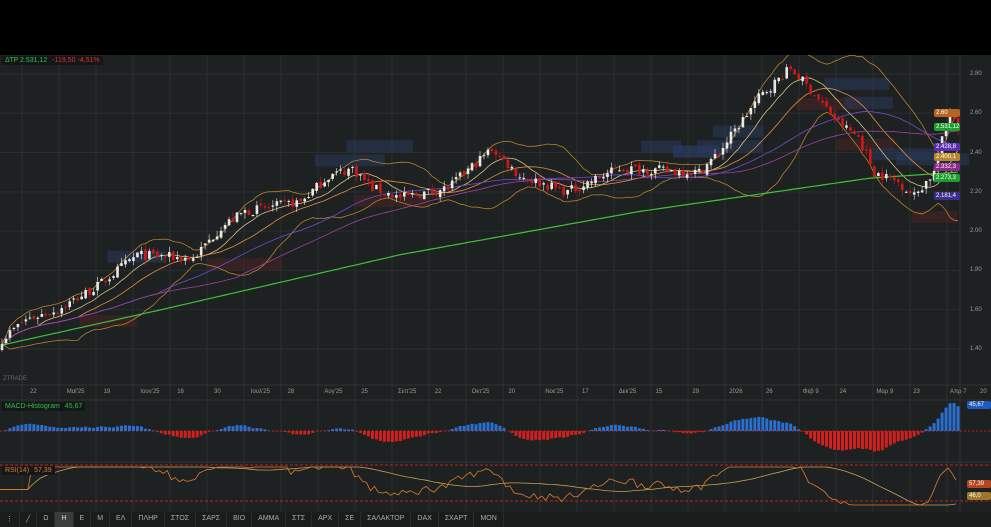 Image resolution: width=991 pixels, height=527 pixels. I want to click on toolbar-button: ΣΕ, so click(350, 519).